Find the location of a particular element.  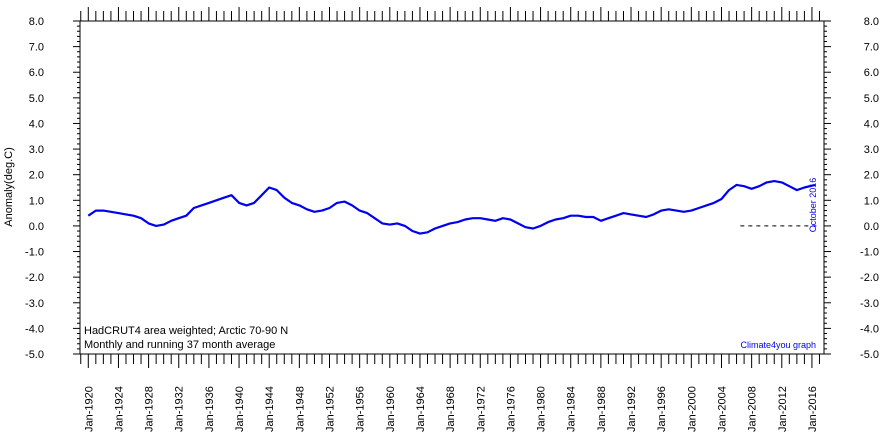

y-tick-label-left: -5.0 is located at coordinates (34, 355).